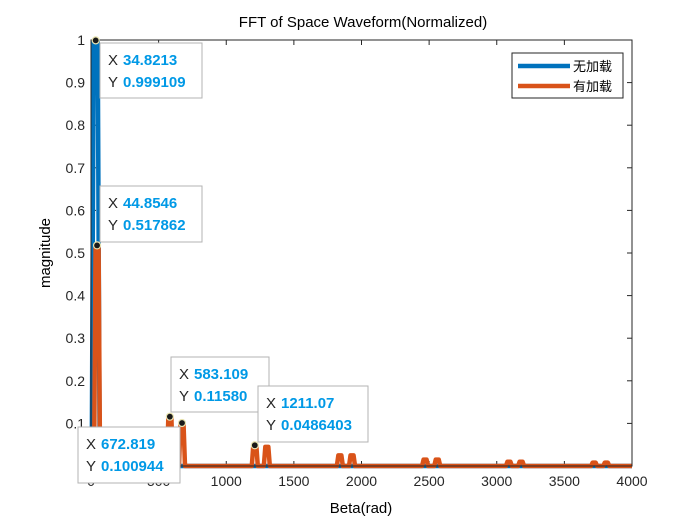  Describe the element at coordinates (76, 253) in the screenshot. I see `y-tick-label: 0.5` at that location.